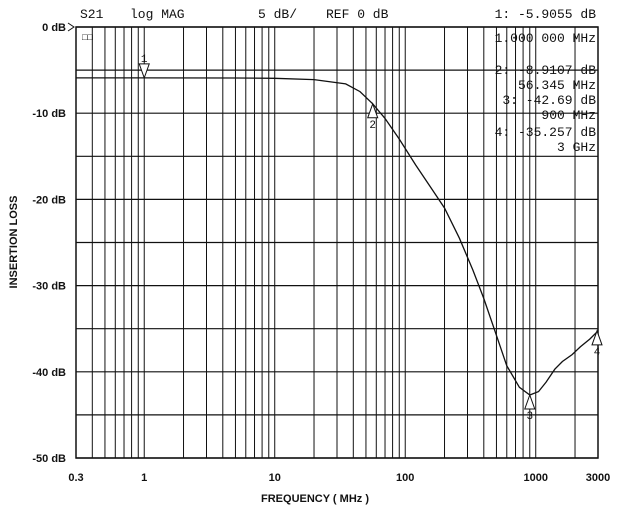 The width and height of the screenshot is (635, 510). I want to click on marker-readout-freq: 900 MHz, so click(568, 115).